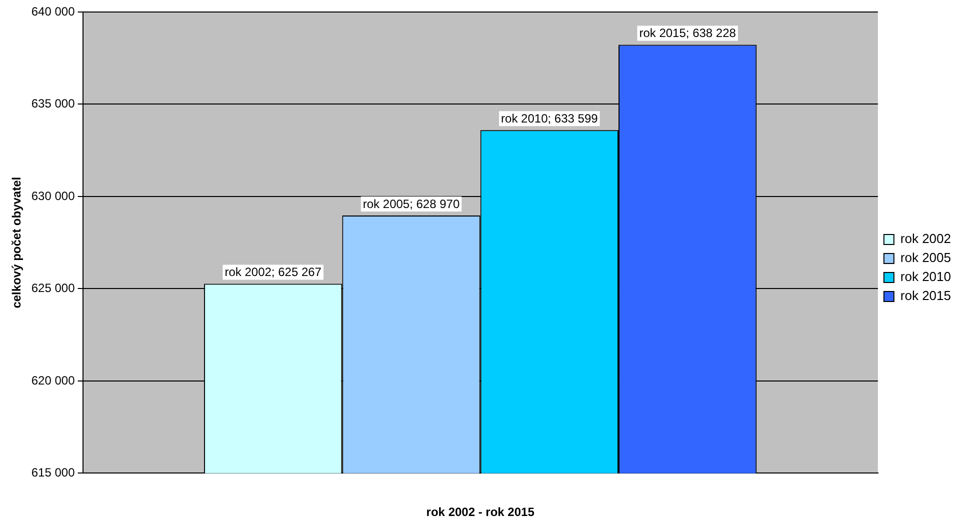 This screenshot has height=524, width=965. Describe the element at coordinates (53, 195) in the screenshot. I see `y-tick-label: 630 000` at that location.